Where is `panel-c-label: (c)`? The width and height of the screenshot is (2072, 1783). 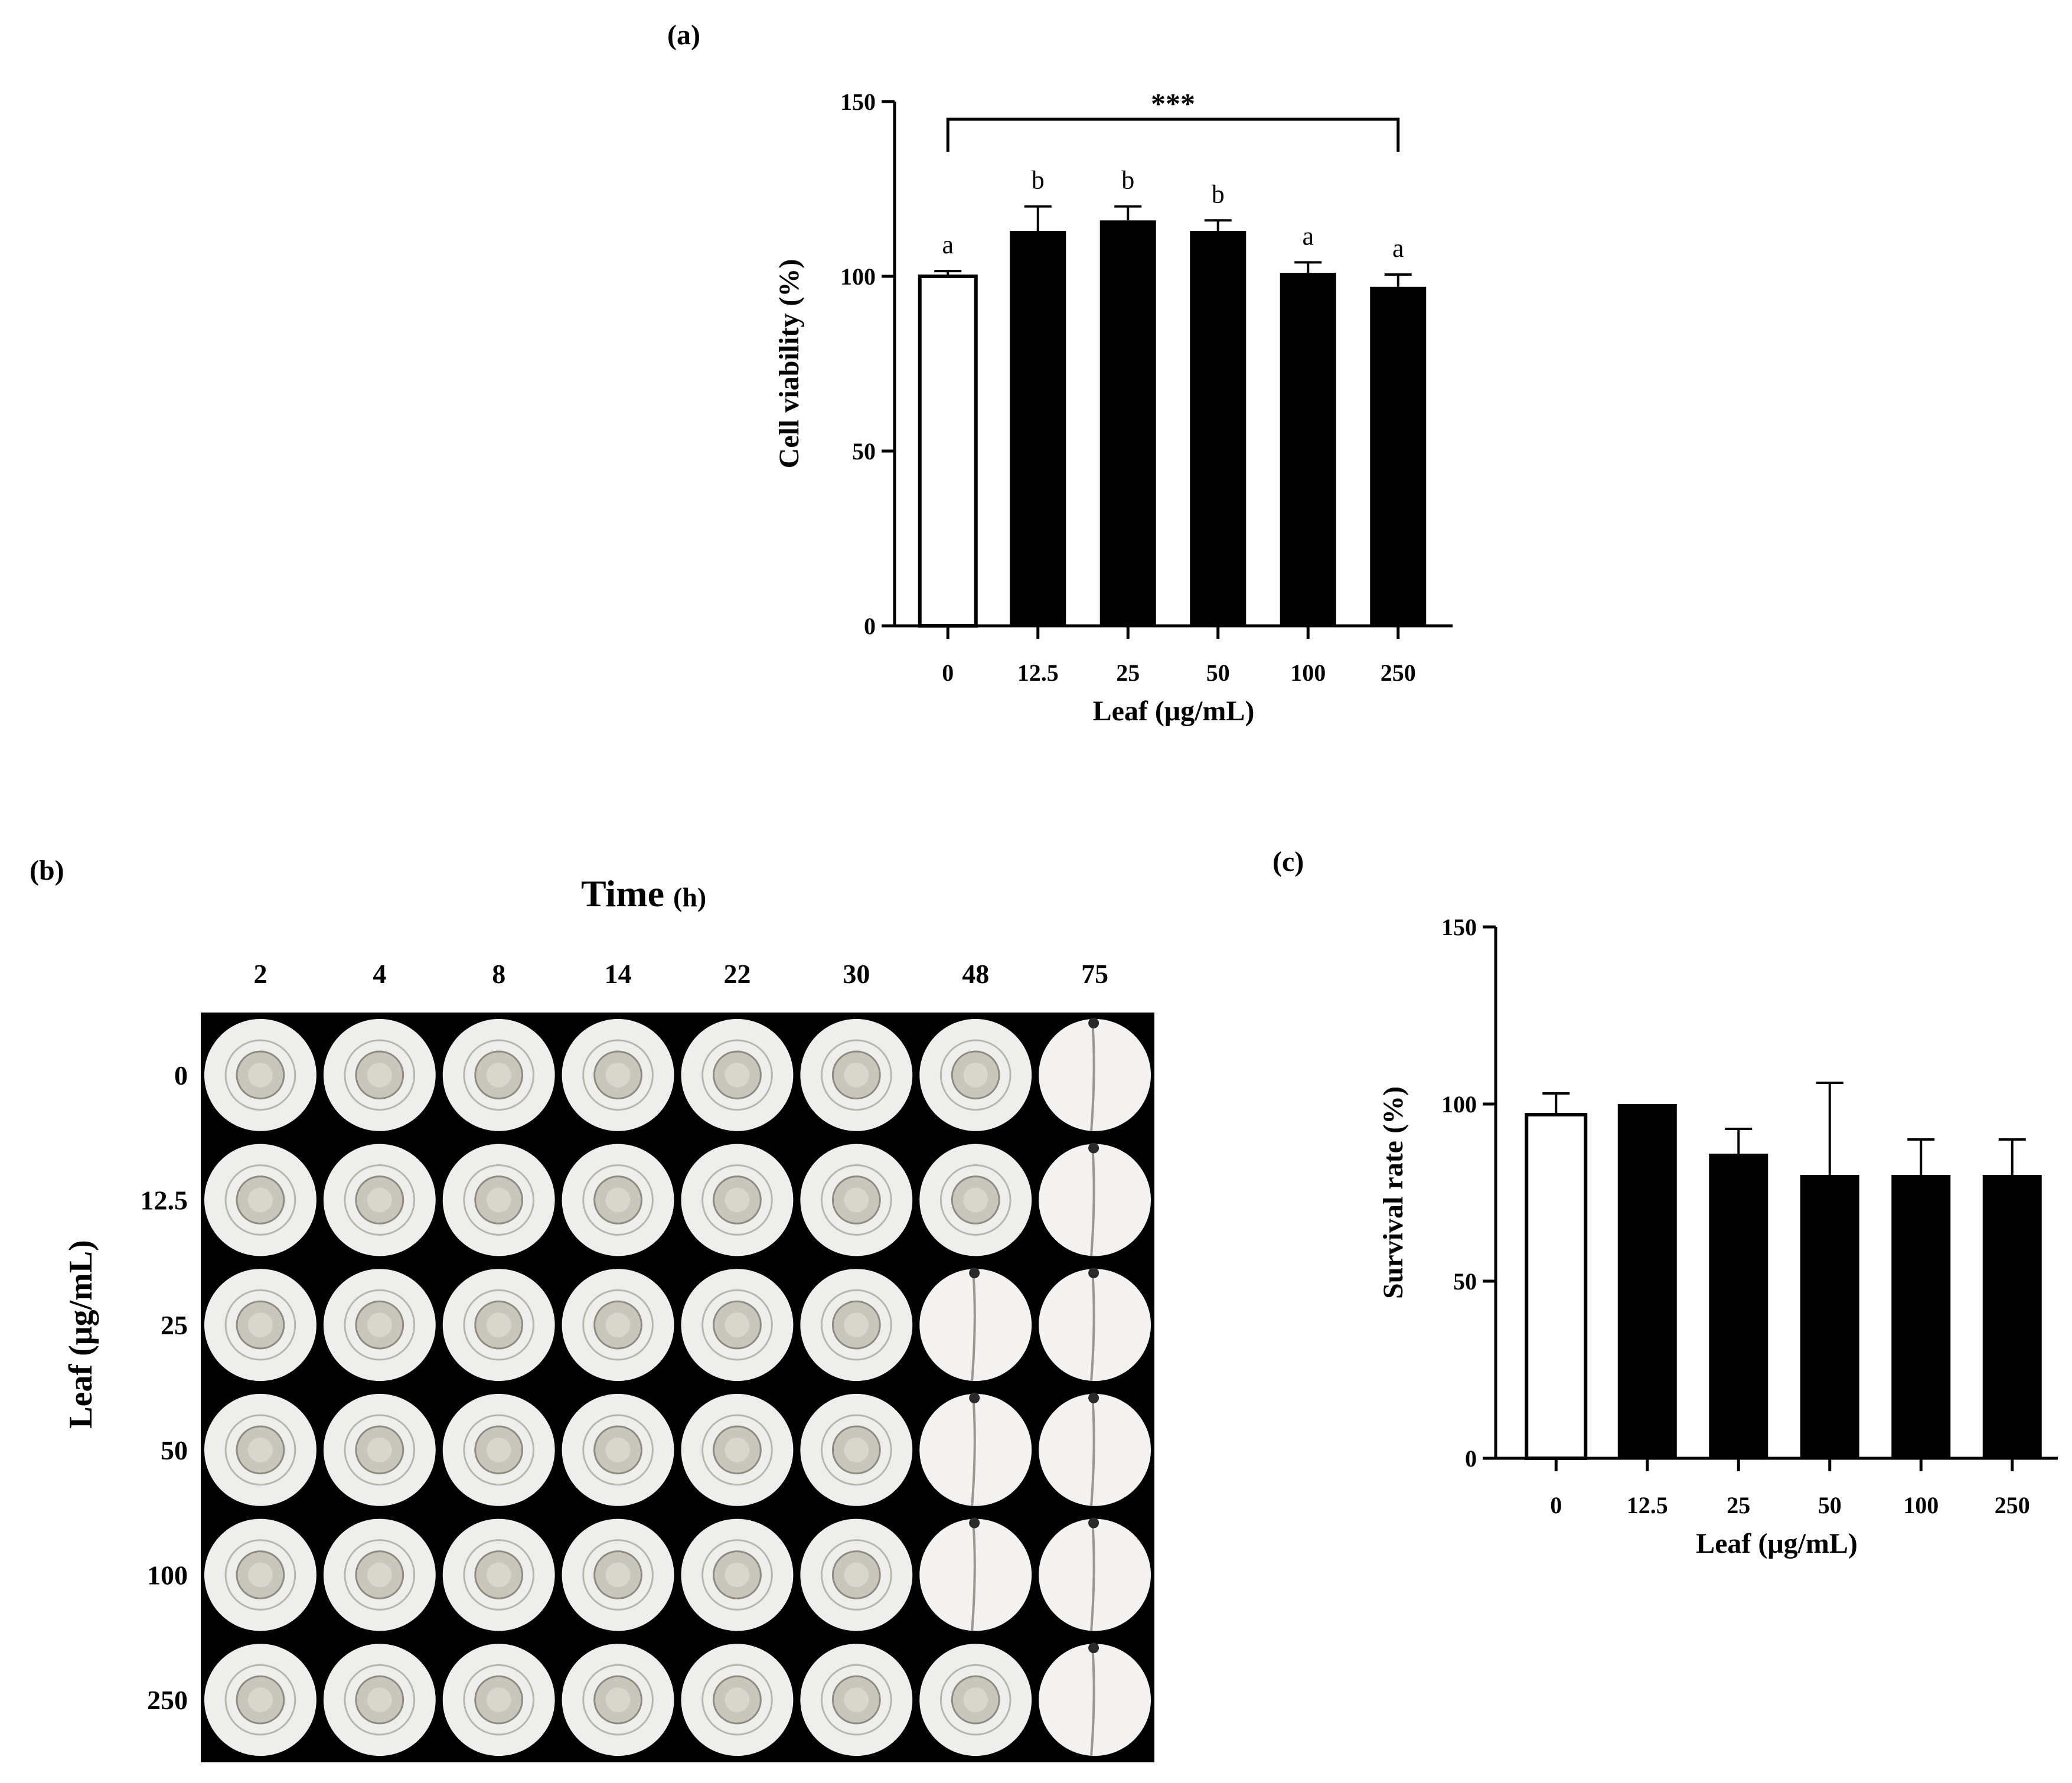 panel-c-label: (c) is located at coordinates (1288, 862).